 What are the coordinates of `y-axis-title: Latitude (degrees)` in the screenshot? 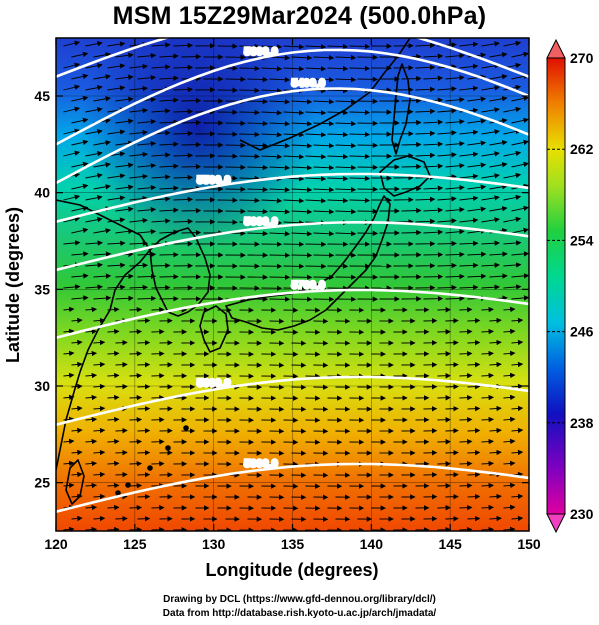 It's located at (13, 285).